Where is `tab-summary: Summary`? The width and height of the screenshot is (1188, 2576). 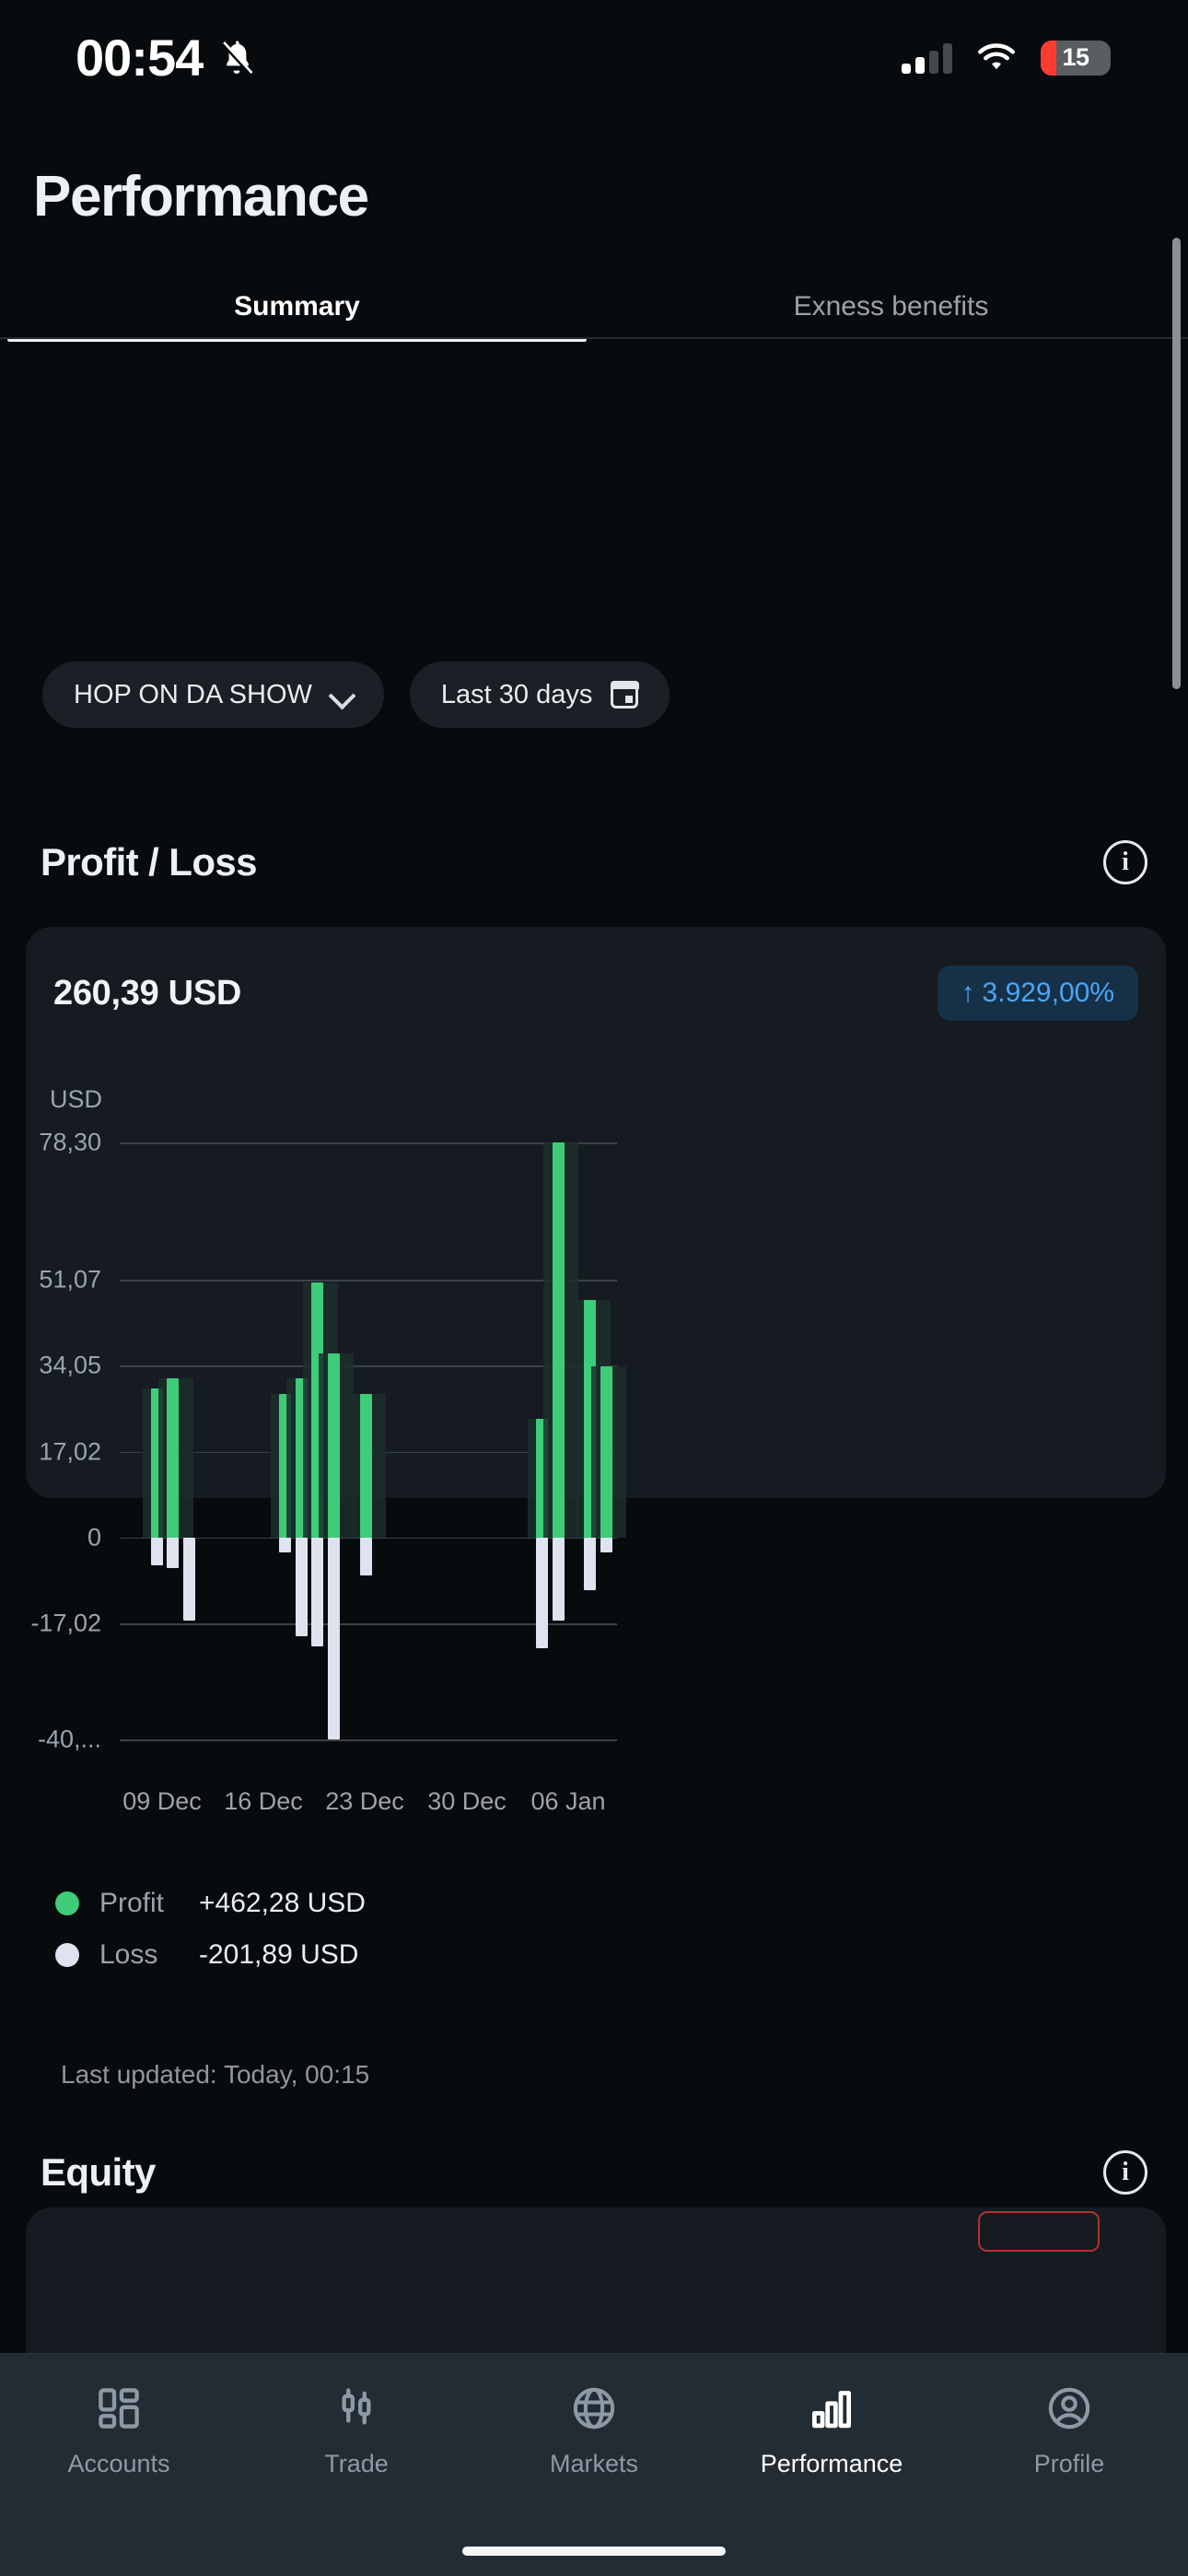 tab-summary: Summary is located at coordinates (297, 306).